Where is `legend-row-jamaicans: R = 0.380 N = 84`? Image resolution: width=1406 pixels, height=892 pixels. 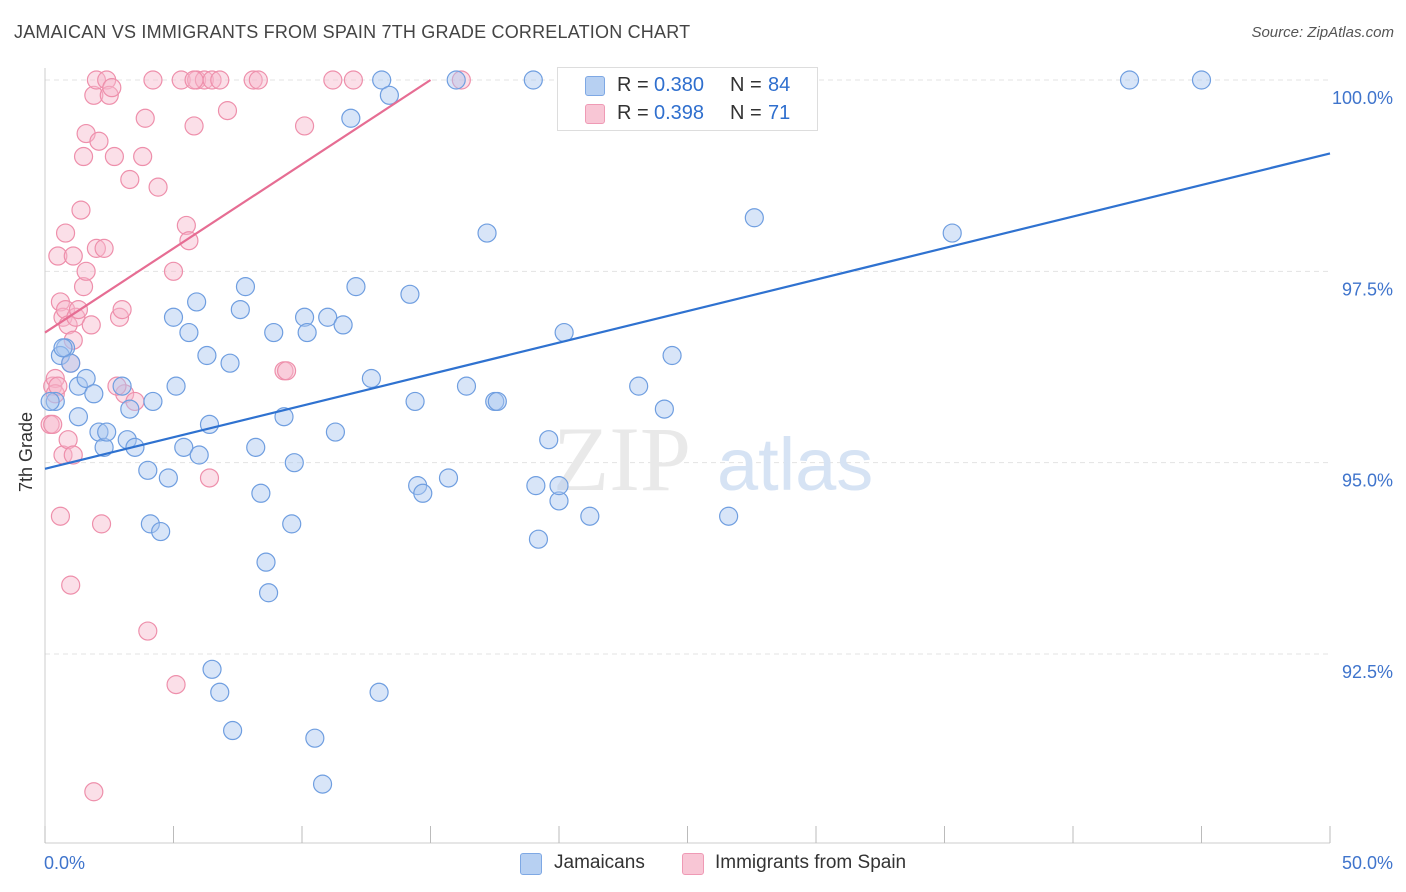
legend-row-jamaicans: R = 0.380 N = 84 is located at coordinates (687, 86).